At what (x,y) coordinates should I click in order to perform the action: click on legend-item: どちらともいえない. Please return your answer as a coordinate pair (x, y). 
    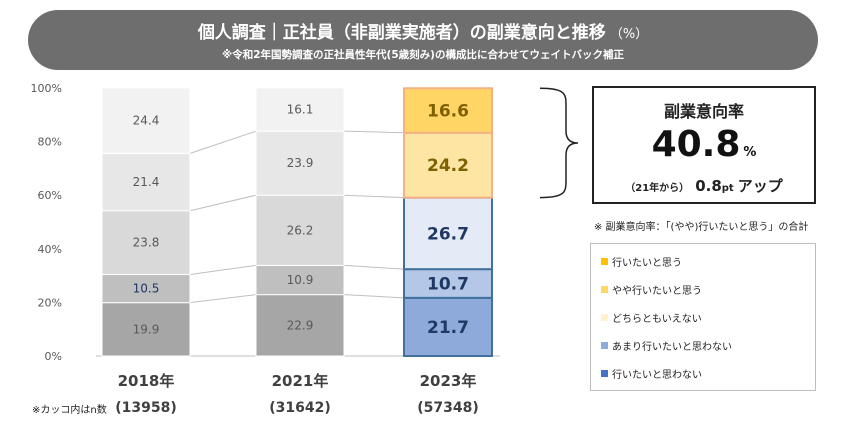
    Looking at the image, I should click on (651, 320).